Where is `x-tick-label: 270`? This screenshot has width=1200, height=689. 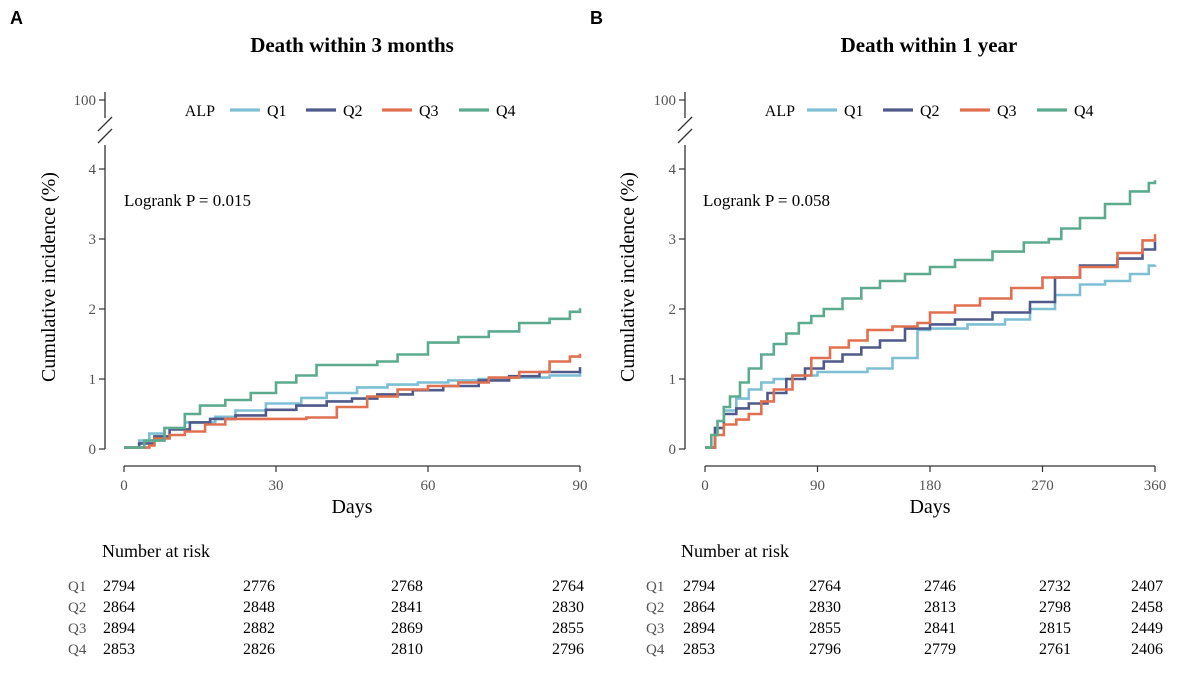
x-tick-label: 270 is located at coordinates (1042, 486).